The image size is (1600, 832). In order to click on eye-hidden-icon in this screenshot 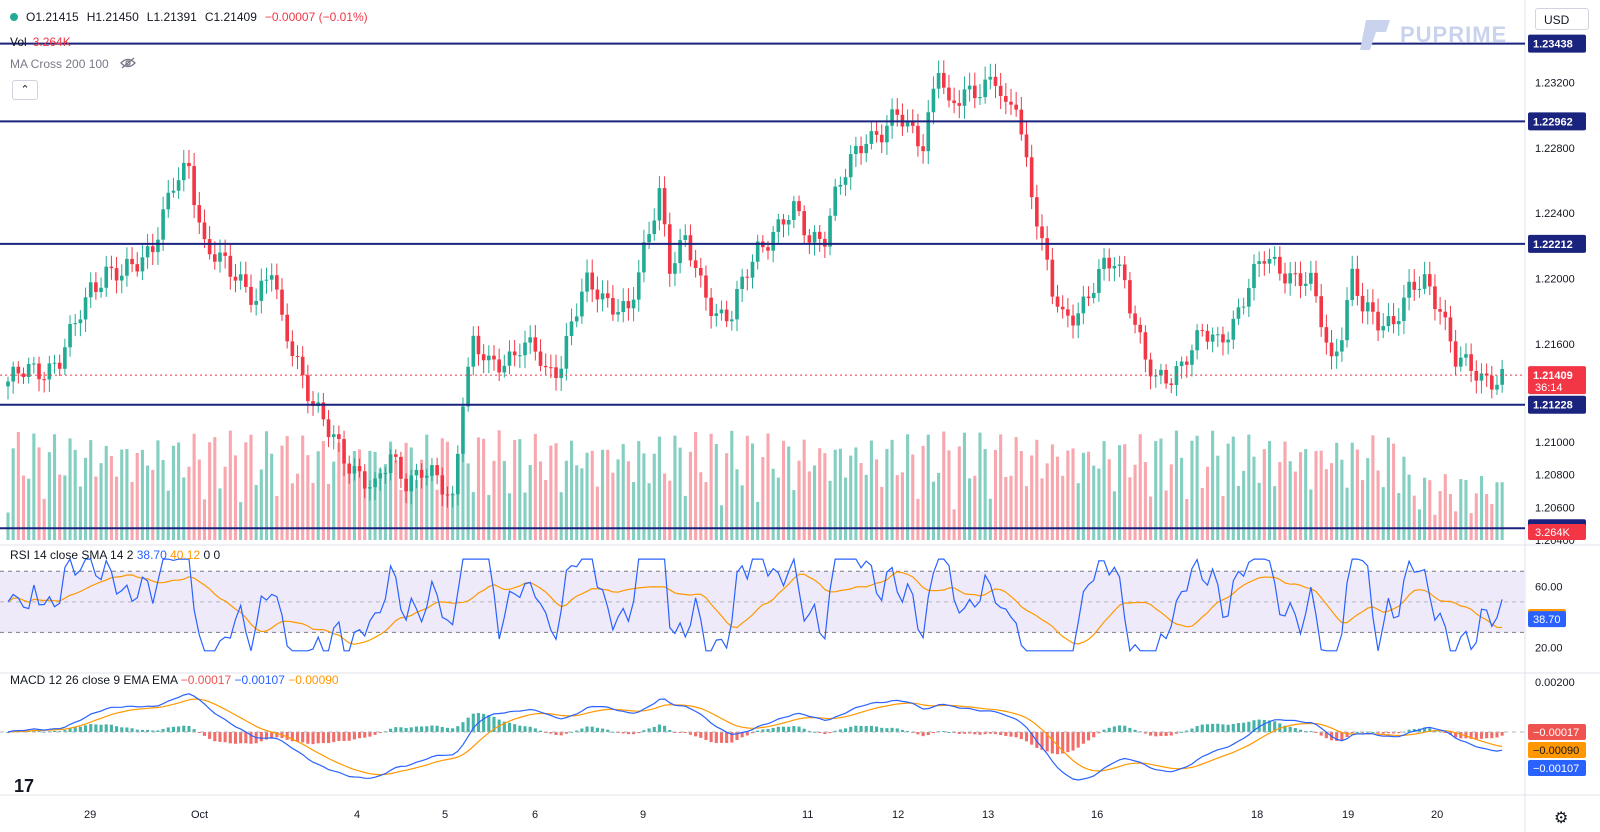, I will do `click(128, 64)`.